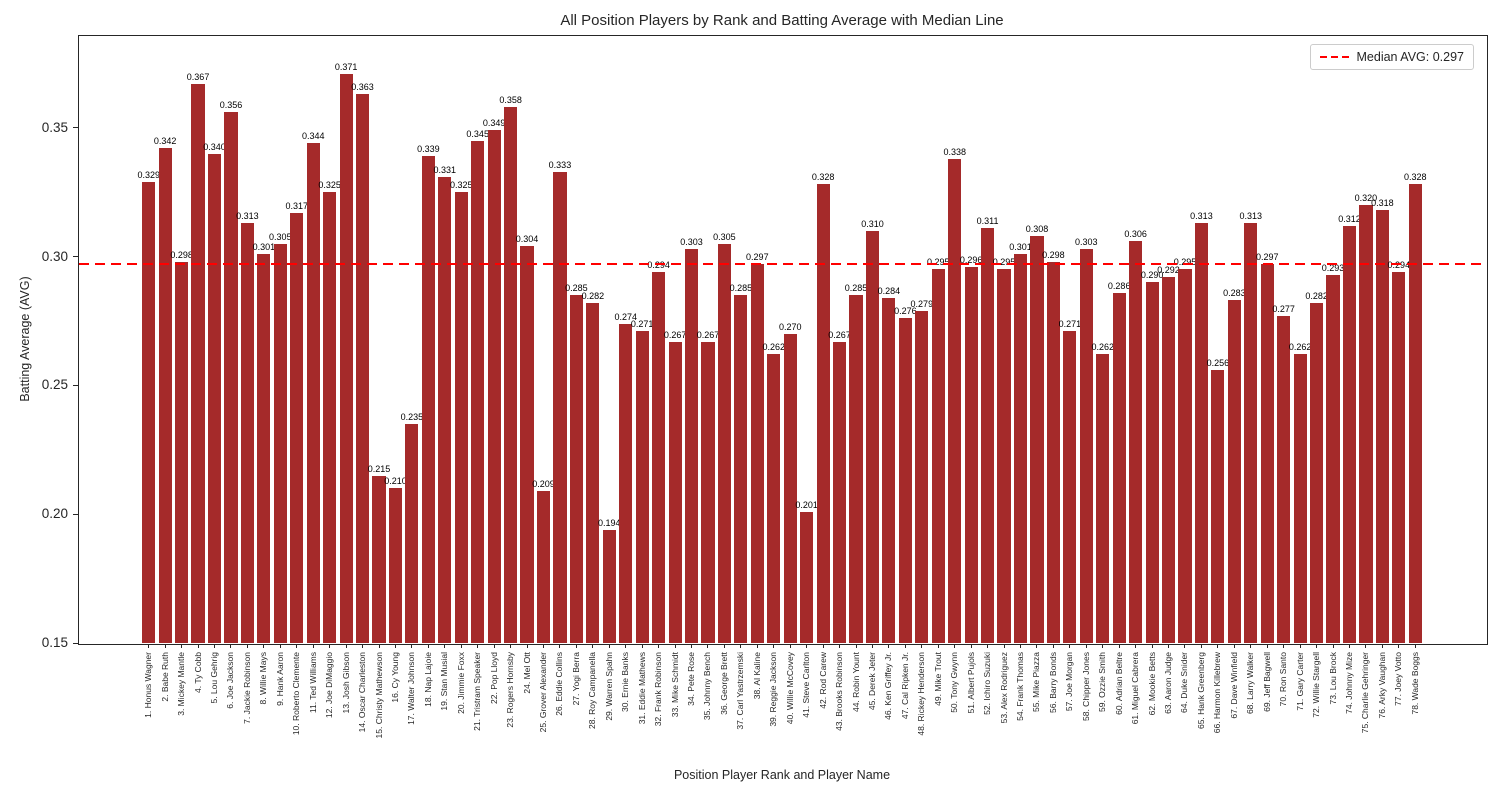  Describe the element at coordinates (279, 679) in the screenshot. I see `x-tick-label: 9. Hank Aaron` at that location.